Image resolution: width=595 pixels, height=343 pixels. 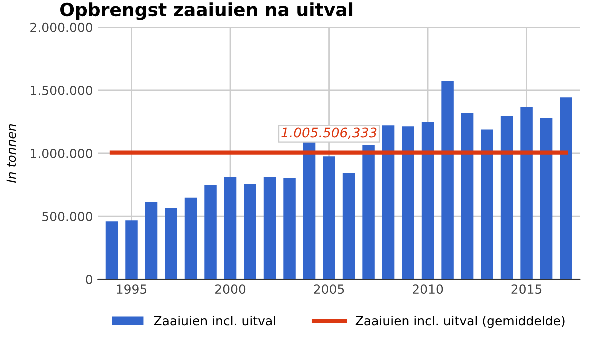 I want to click on x-tick-label: 2015, so click(x=527, y=289).